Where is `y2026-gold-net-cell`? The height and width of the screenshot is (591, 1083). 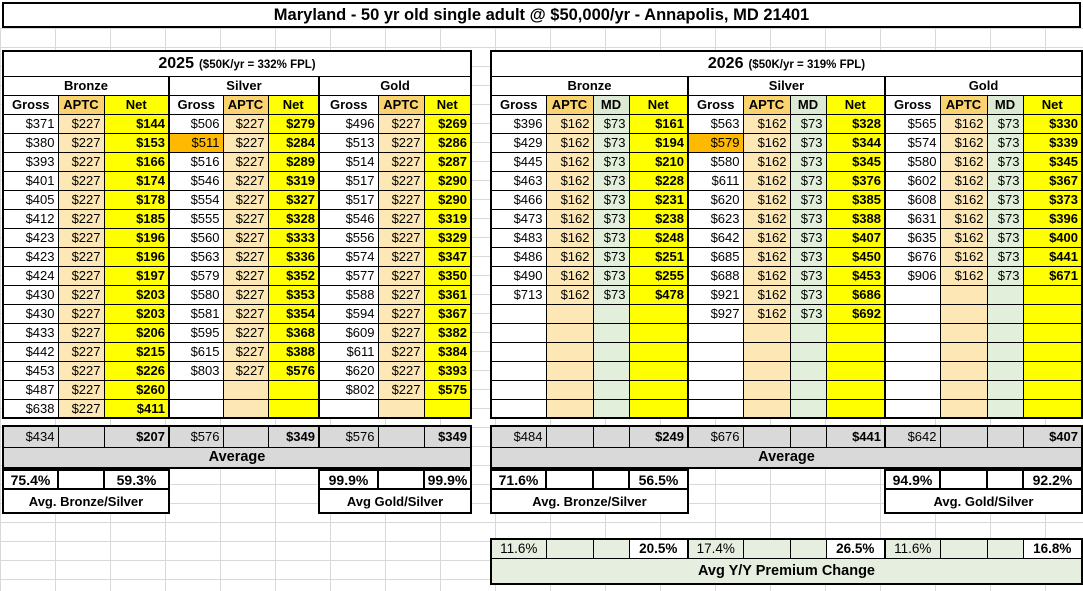 y2026-gold-net-cell is located at coordinates (1052, 389).